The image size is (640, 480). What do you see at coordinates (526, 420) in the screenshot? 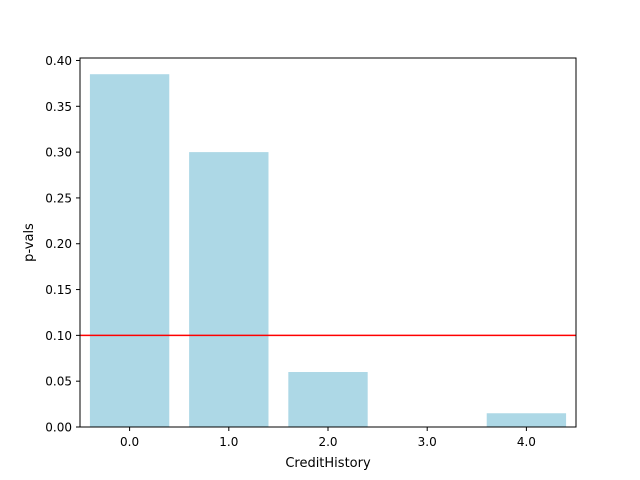
I see `bar-4.0` at bounding box center [526, 420].